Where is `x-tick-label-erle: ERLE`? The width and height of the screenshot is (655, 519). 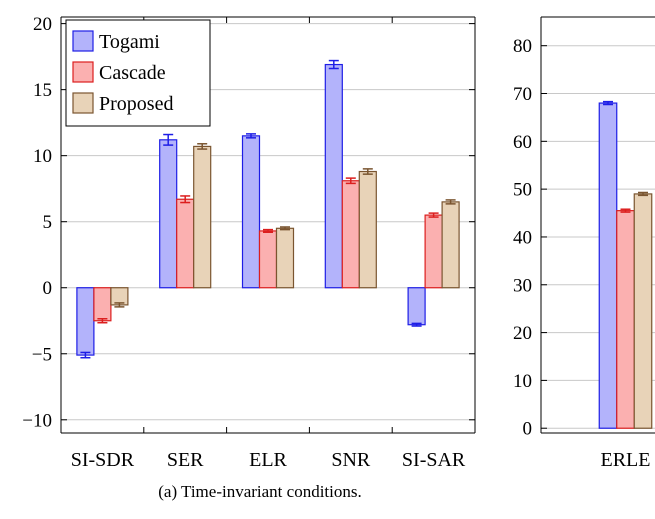 x-tick-label-erle: ERLE is located at coordinates (626, 460).